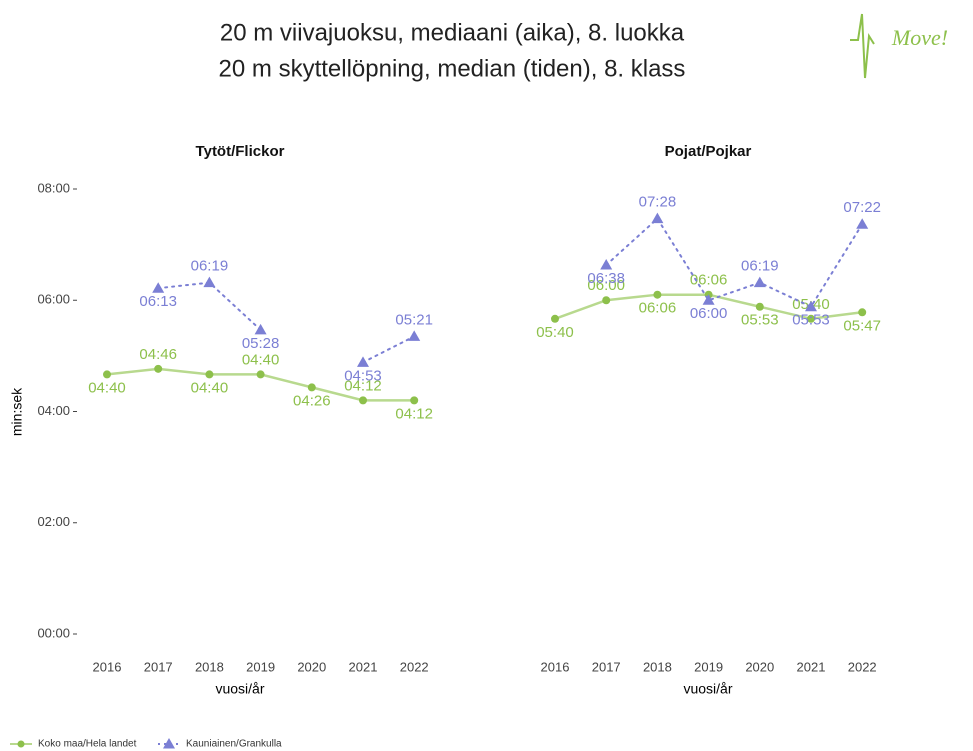  I want to click on data-label: 07:28, so click(658, 202).